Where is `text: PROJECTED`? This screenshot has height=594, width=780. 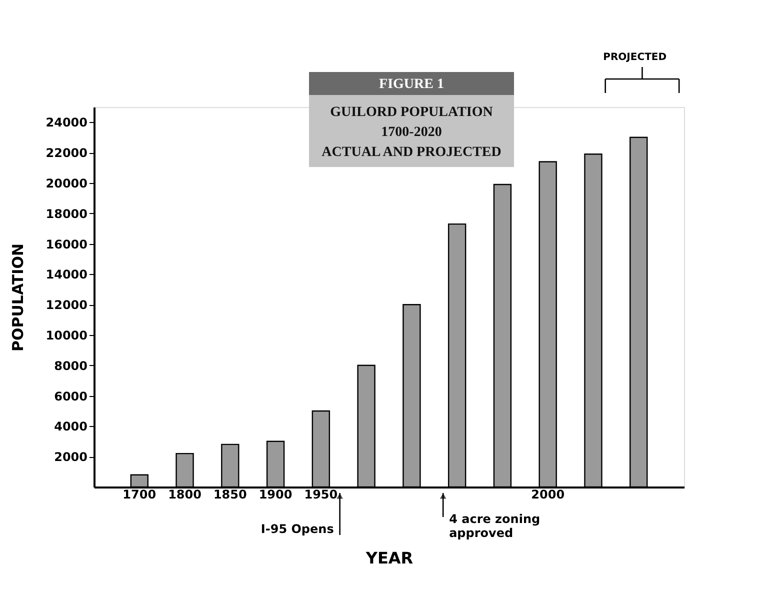
text: PROJECTED is located at coordinates (635, 57).